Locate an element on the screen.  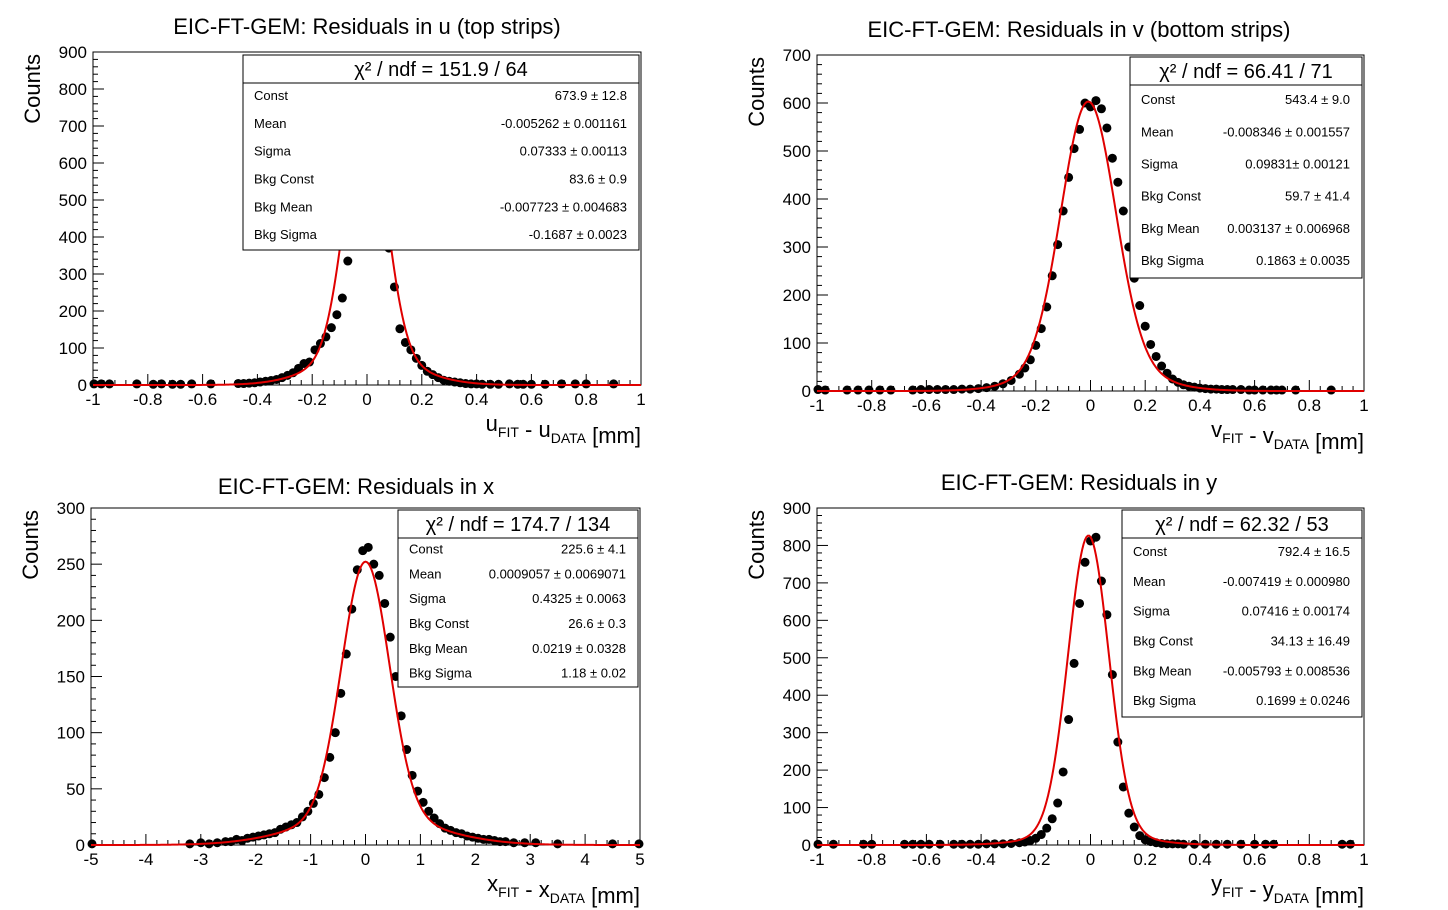
x-label-subscript: FIT is located at coordinates (1232, 438).